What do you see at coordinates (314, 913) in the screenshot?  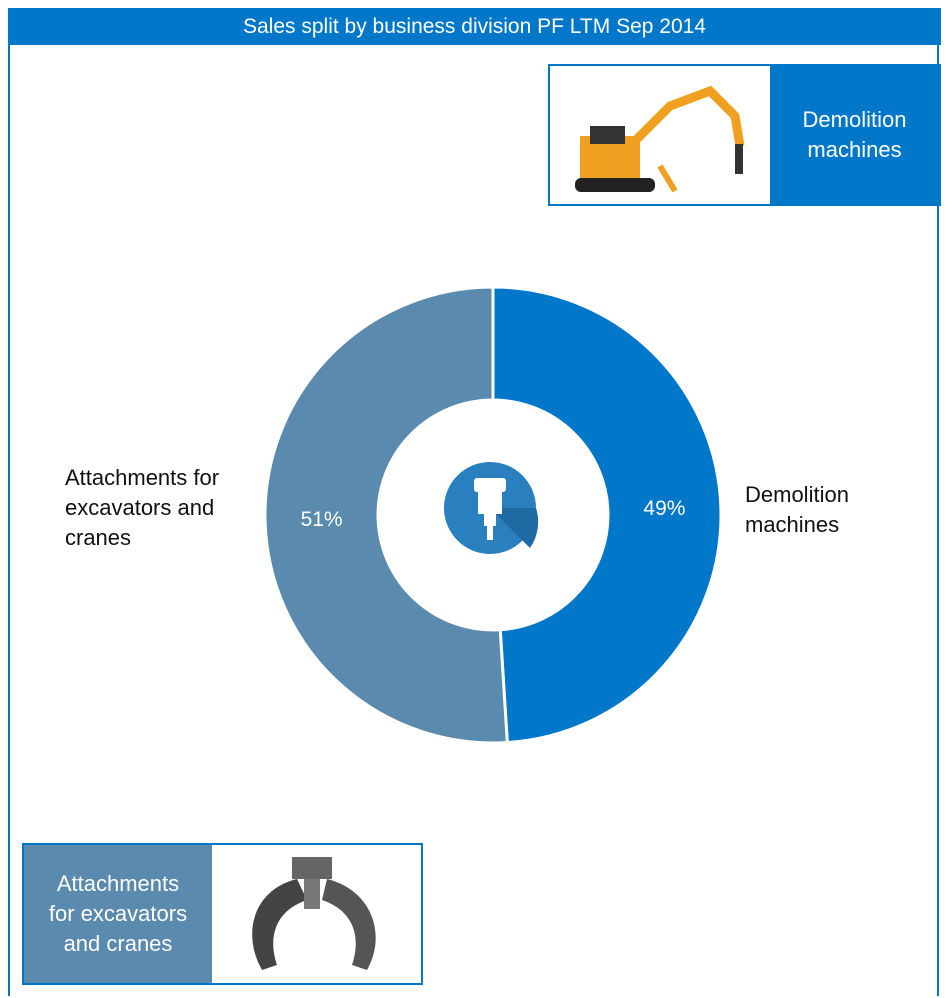 I see `grapple-image` at bounding box center [314, 913].